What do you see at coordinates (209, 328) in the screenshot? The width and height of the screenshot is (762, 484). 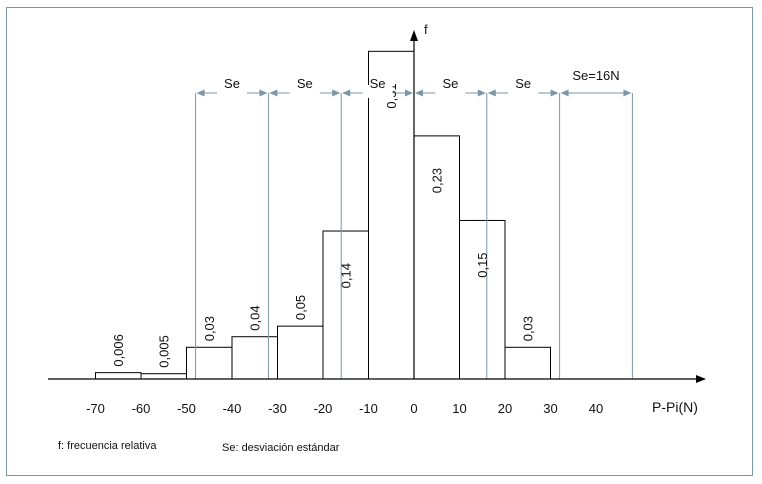 I see `bar-label-3: 0,03` at bounding box center [209, 328].